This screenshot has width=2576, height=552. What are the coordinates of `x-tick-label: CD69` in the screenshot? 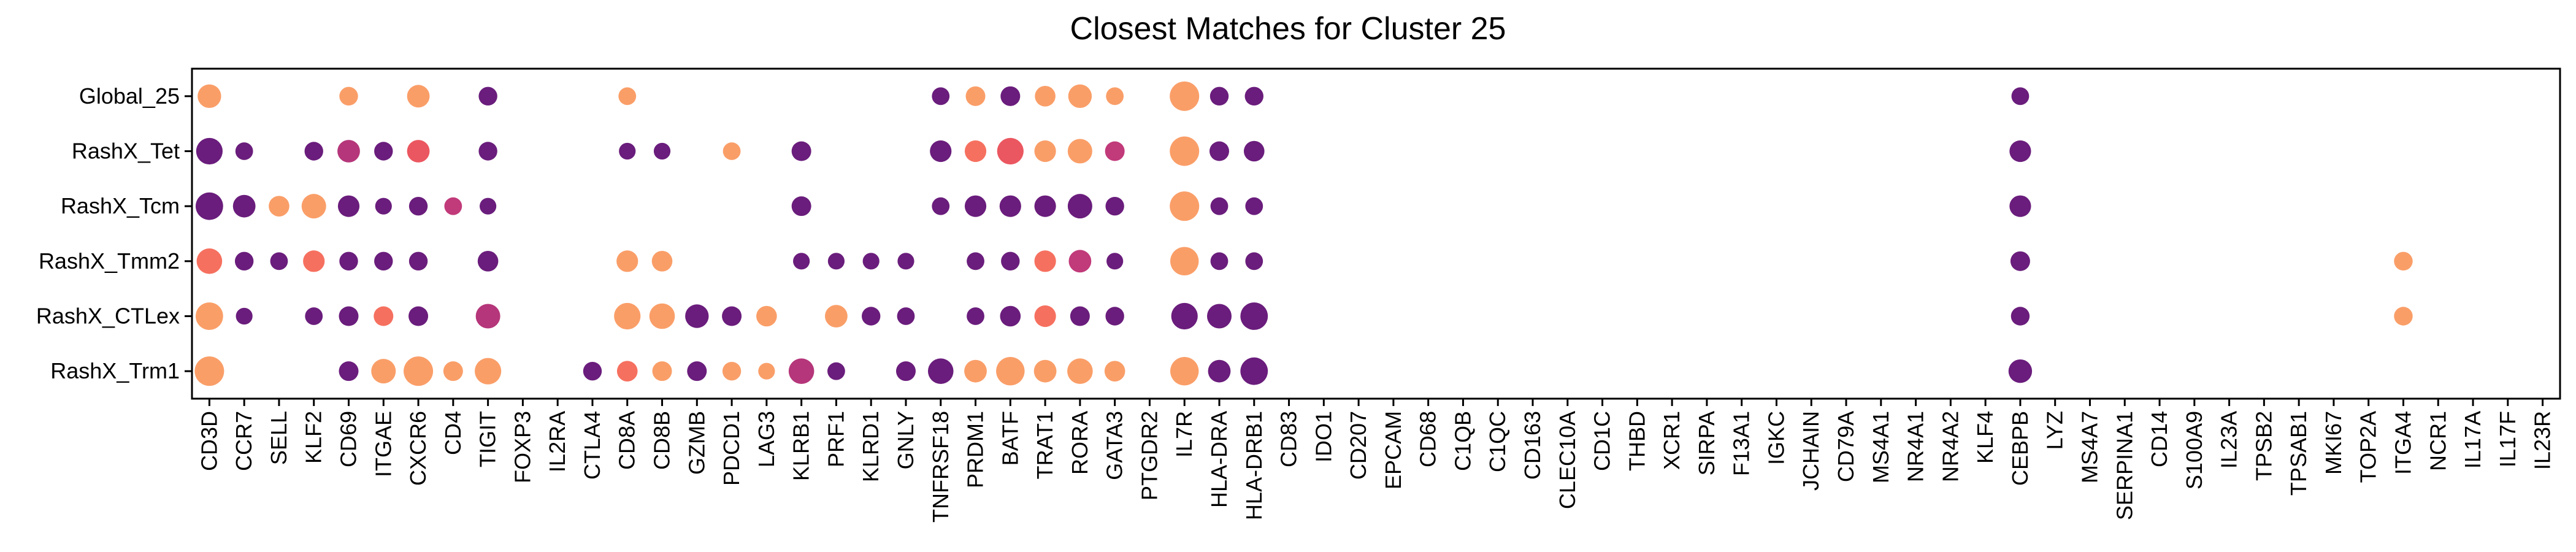 It's located at (348, 439).